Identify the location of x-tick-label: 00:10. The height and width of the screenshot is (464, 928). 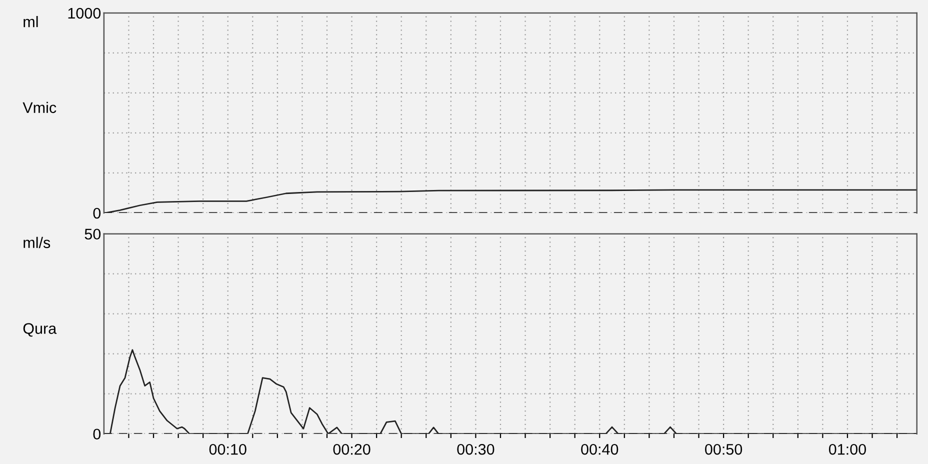
(227, 449).